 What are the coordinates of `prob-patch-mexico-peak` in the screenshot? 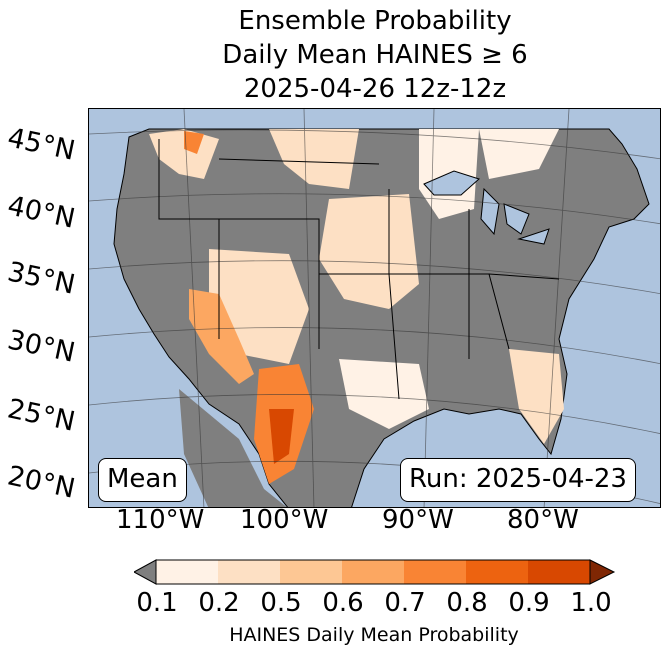 It's located at (281, 436).